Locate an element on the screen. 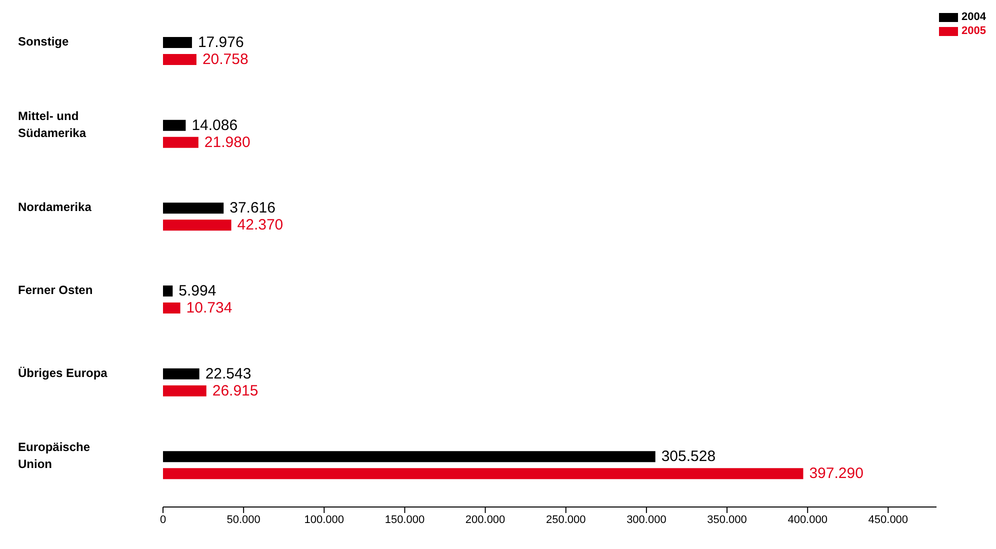 The height and width of the screenshot is (549, 996). x-tick-label: 200.000 is located at coordinates (485, 520).